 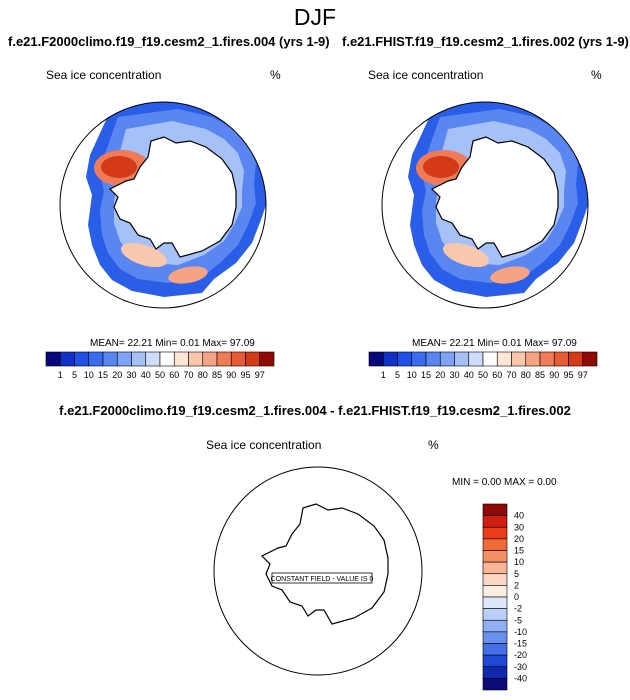 What do you see at coordinates (520, 632) in the screenshot?
I see `colorbar-tick-label: -10` at bounding box center [520, 632].